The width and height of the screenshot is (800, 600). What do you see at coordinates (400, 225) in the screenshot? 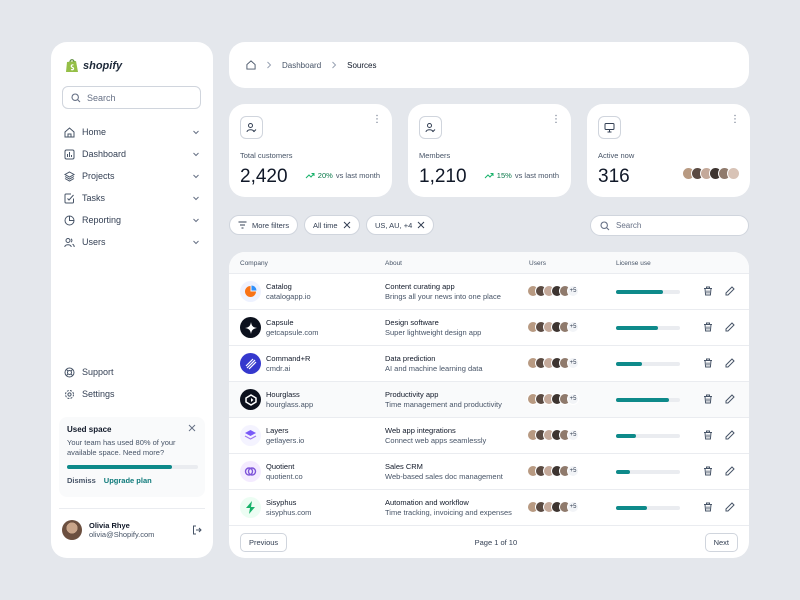
I see `filter-chip-region: US, AU, +4` at bounding box center [400, 225].